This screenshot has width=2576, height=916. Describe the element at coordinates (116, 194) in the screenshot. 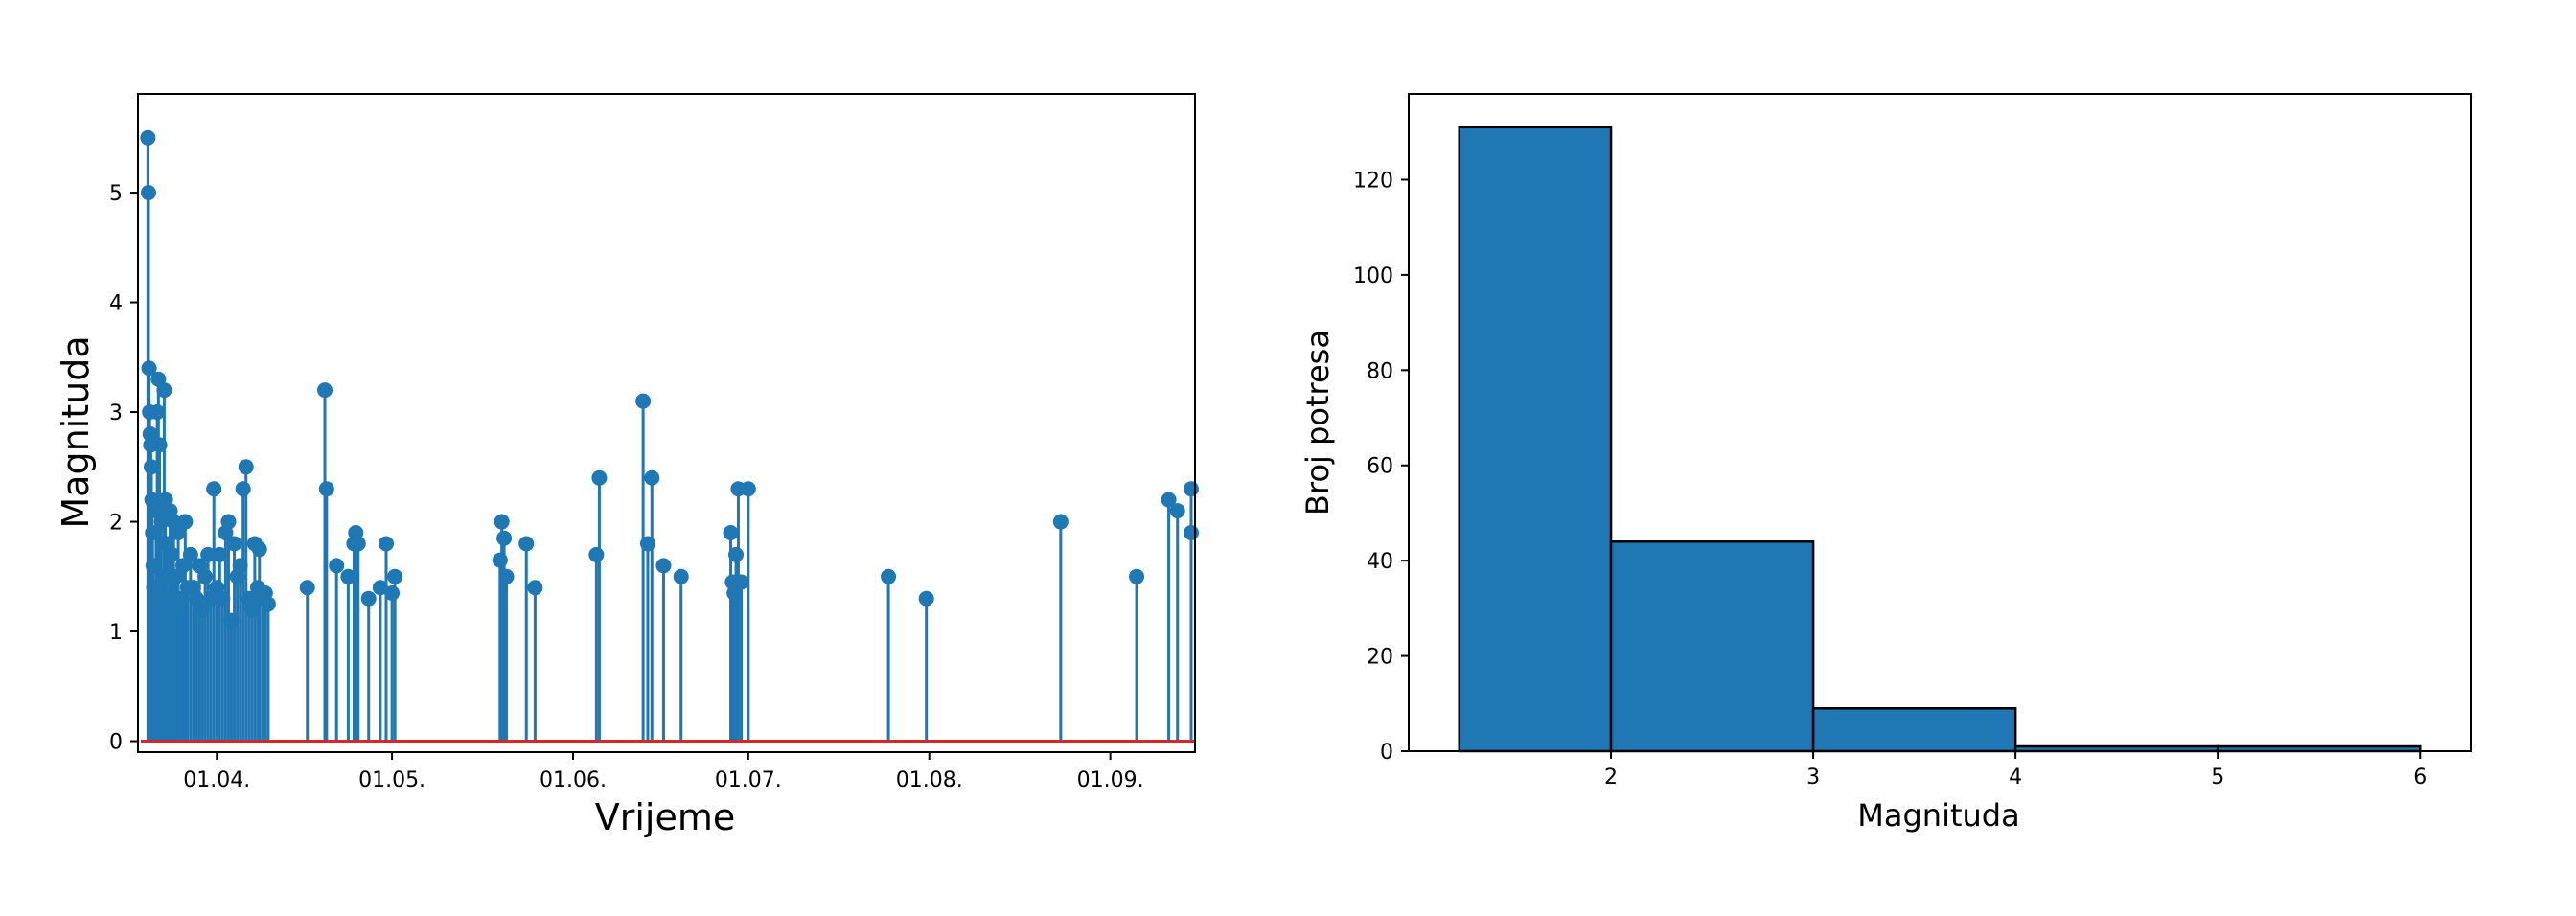

I see `y-tick-label: 5` at that location.